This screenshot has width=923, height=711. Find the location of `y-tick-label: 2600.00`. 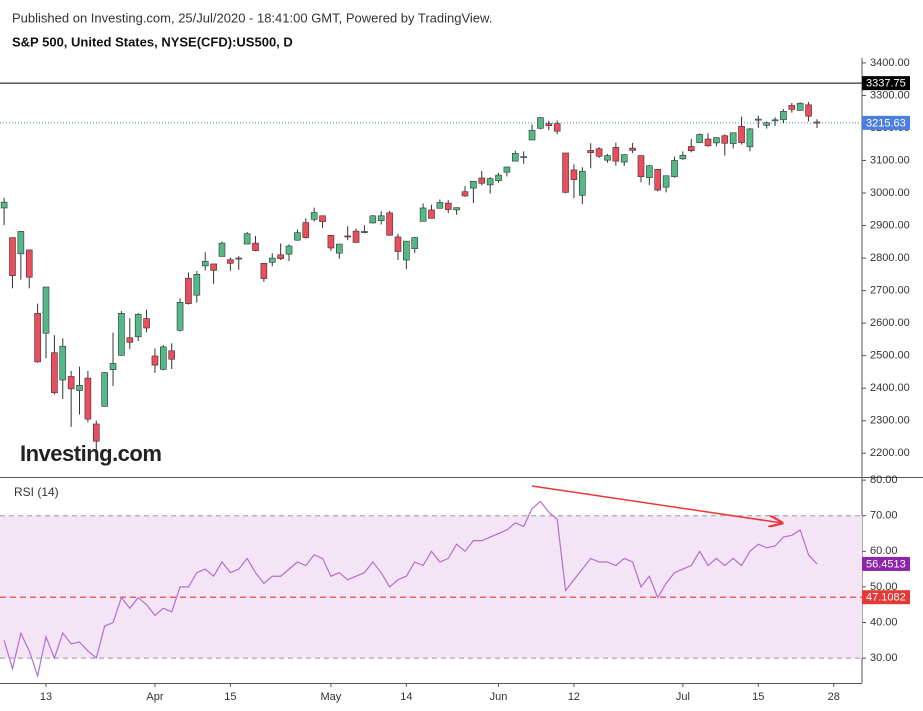

y-tick-label: 2600.00 is located at coordinates (890, 323).